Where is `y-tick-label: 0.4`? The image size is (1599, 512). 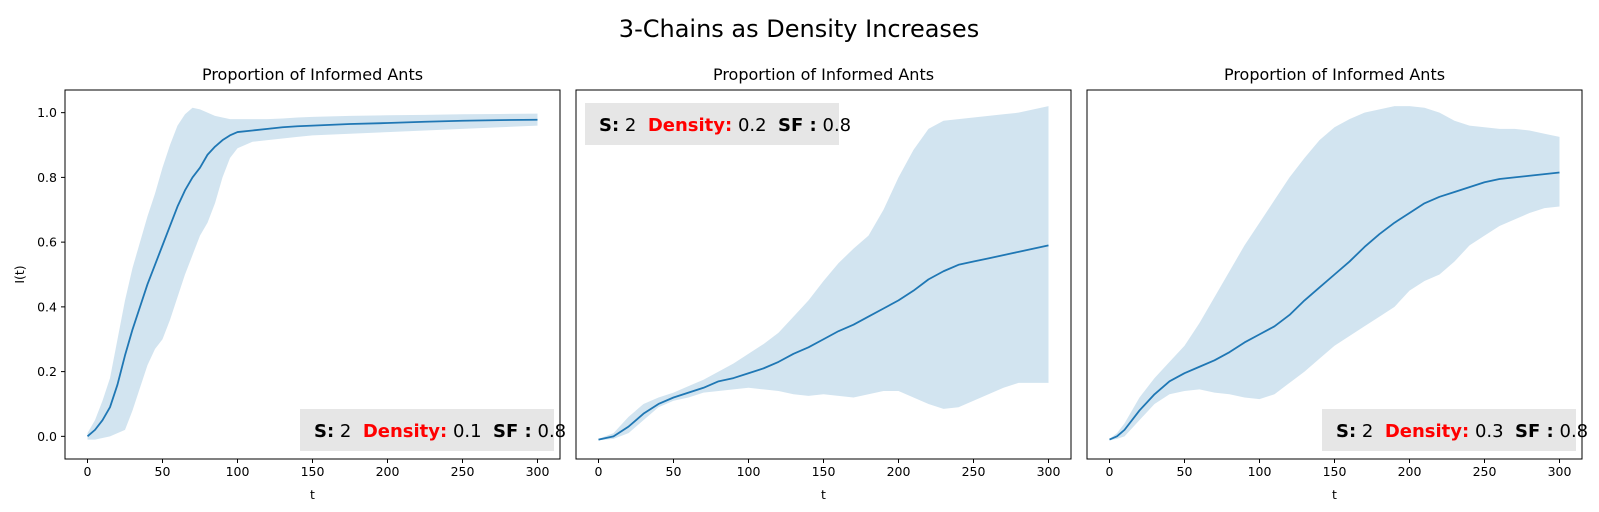 y-tick-label: 0.4 is located at coordinates (47, 306).